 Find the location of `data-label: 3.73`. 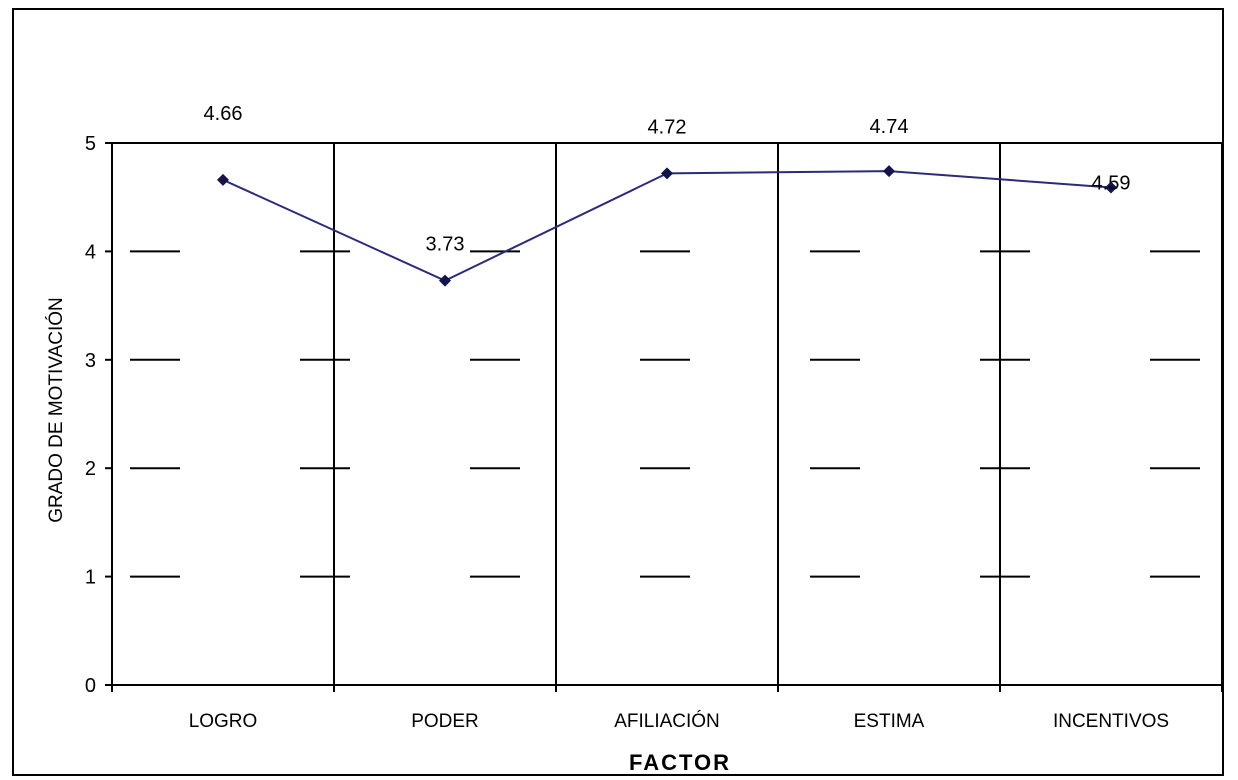

data-label: 3.73 is located at coordinates (445, 245).